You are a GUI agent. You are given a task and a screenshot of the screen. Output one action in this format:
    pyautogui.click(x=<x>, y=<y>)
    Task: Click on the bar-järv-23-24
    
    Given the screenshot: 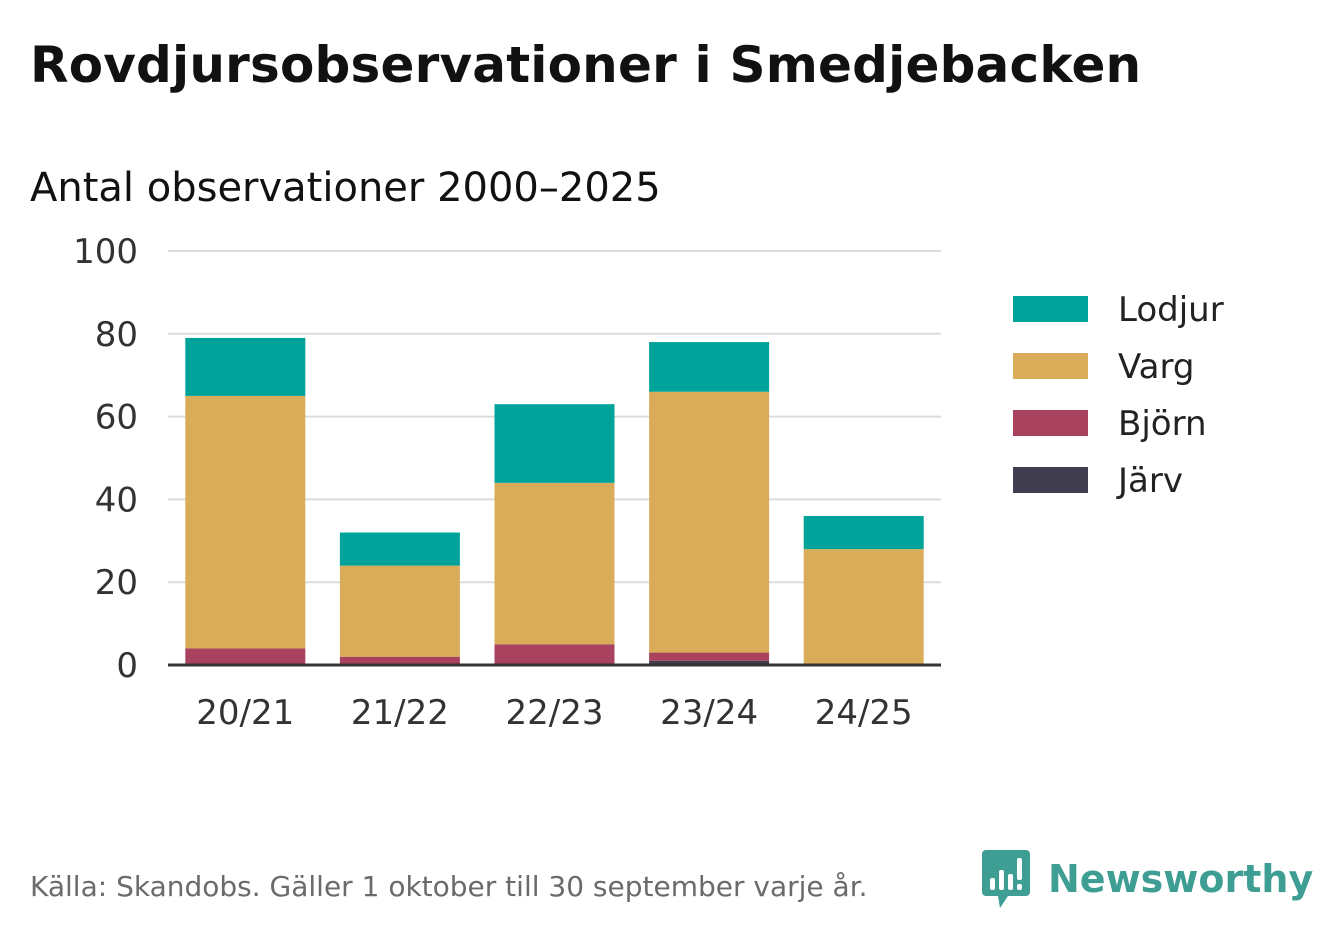 What is the action you would take?
    pyautogui.click(x=709, y=662)
    